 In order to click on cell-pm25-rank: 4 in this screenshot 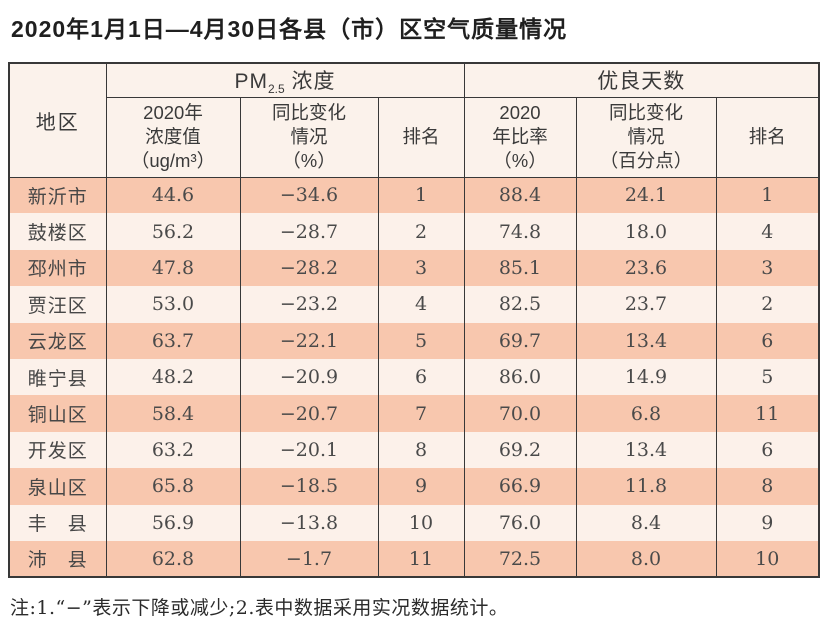, I will do `click(420, 304)`.